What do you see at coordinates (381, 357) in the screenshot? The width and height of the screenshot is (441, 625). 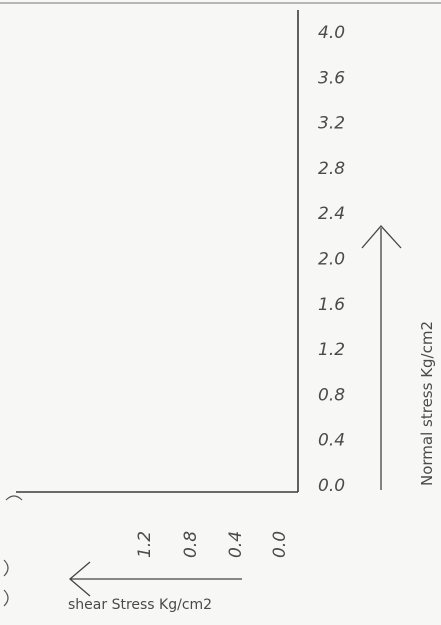 I see `normal-stress-arrow` at bounding box center [381, 357].